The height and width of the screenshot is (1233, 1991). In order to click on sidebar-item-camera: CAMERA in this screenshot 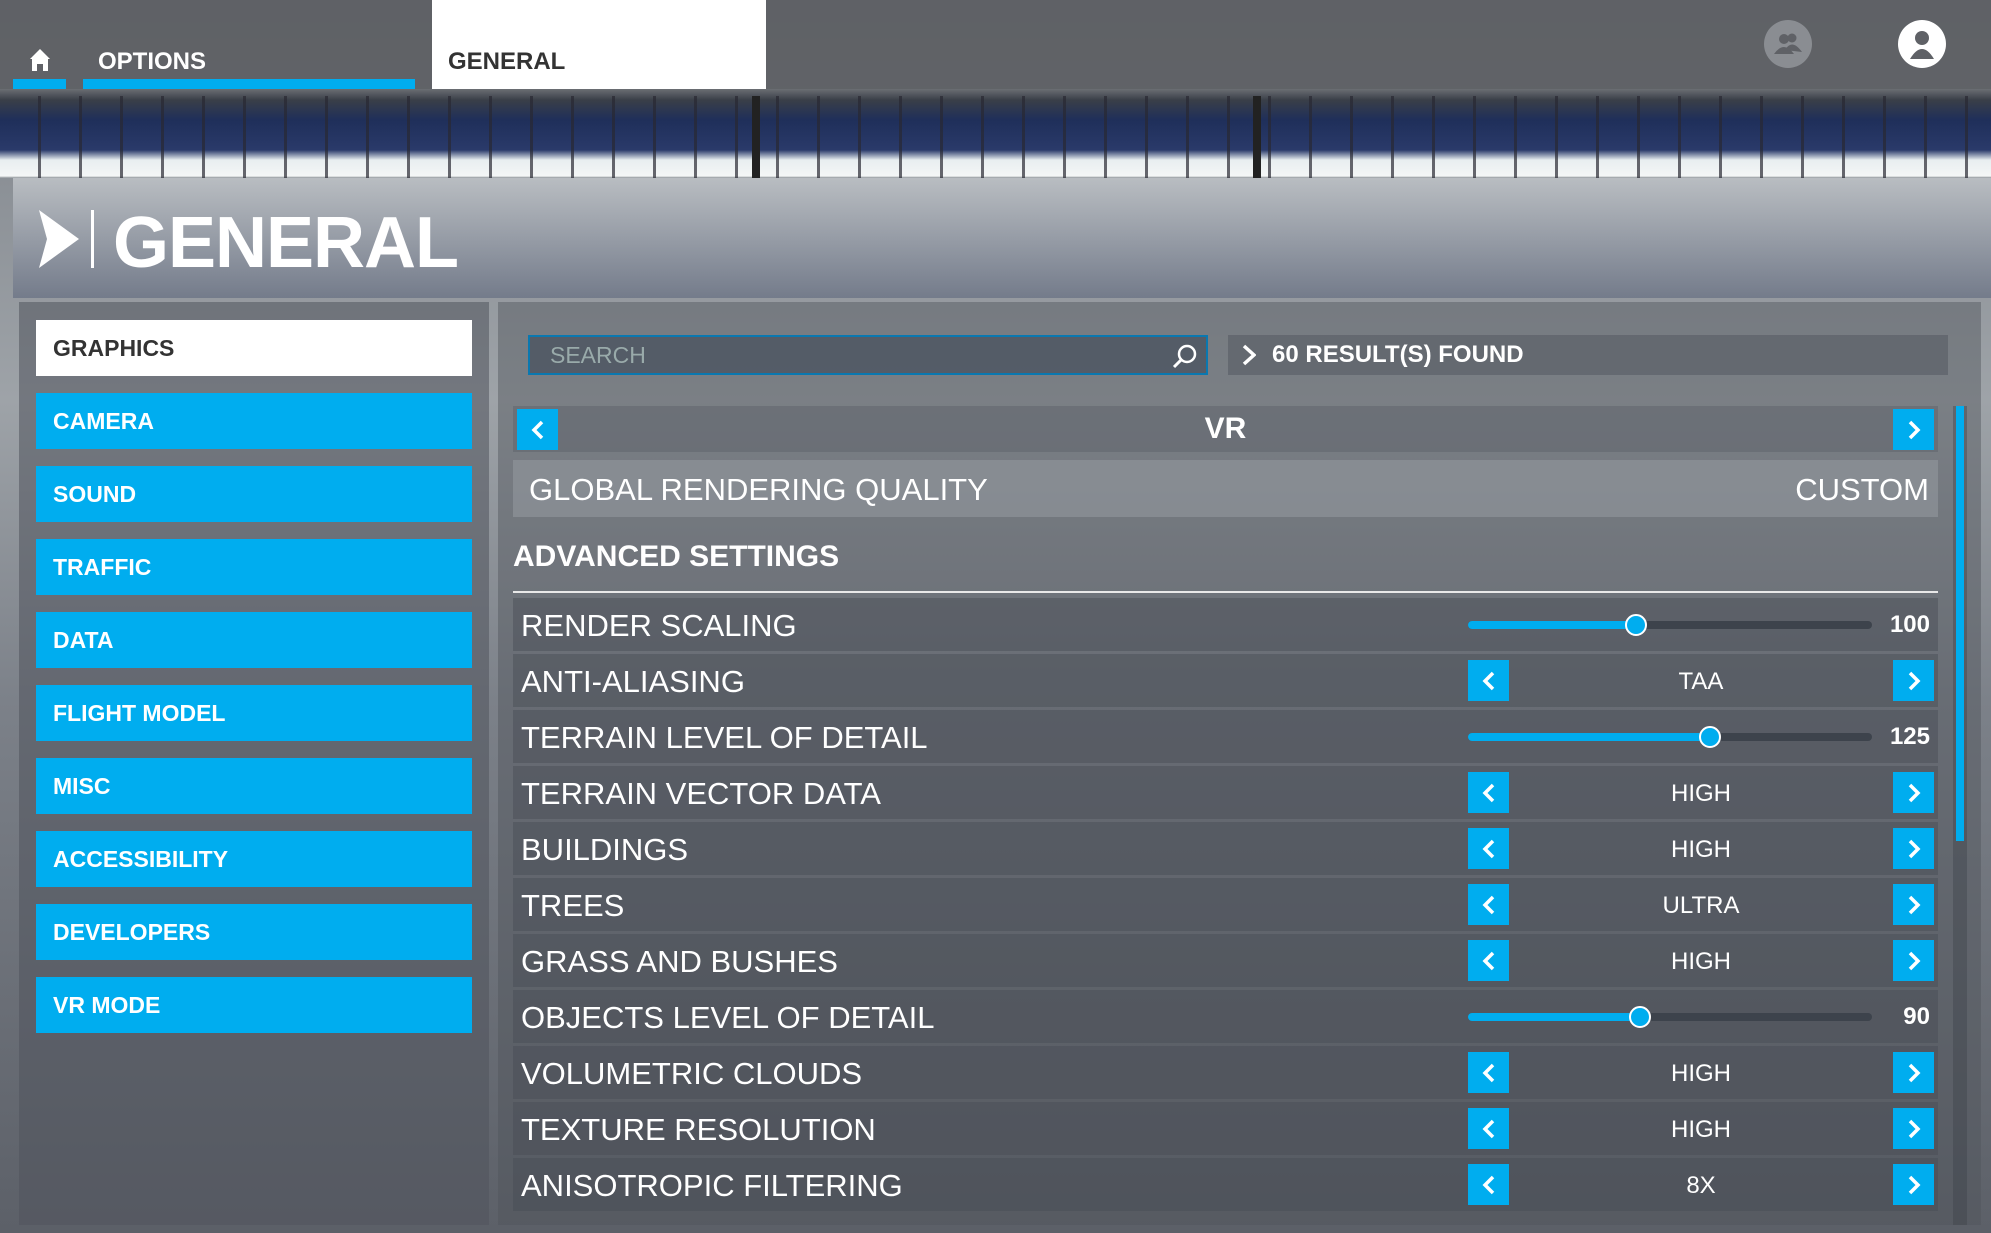, I will do `click(254, 421)`.